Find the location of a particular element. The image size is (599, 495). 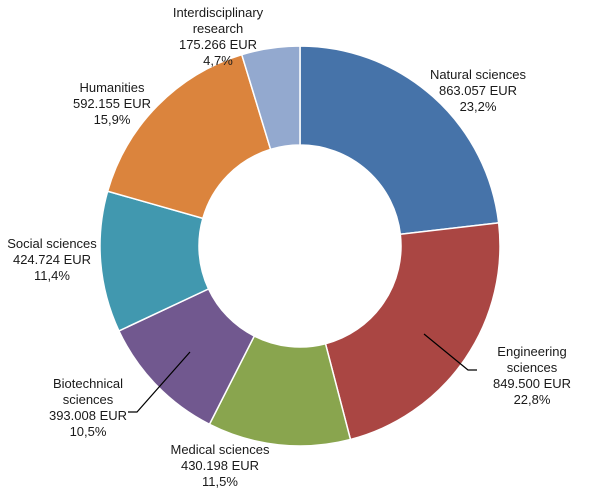

data-label-humanities: Humanities 592.155 EUR 15,9% is located at coordinates (112, 103).